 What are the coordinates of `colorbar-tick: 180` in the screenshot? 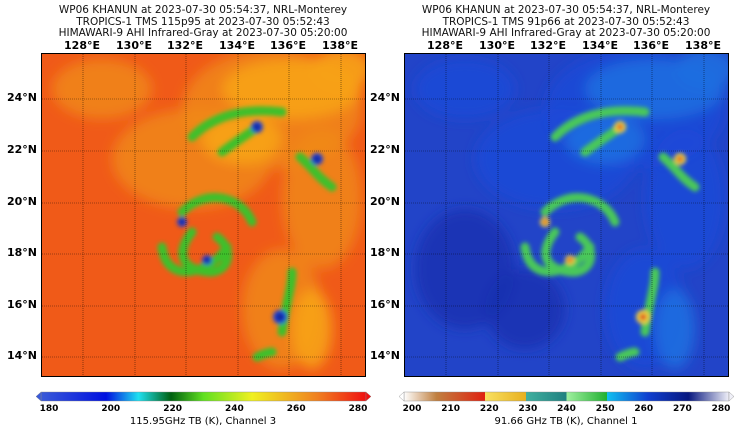 It's located at (49, 409).